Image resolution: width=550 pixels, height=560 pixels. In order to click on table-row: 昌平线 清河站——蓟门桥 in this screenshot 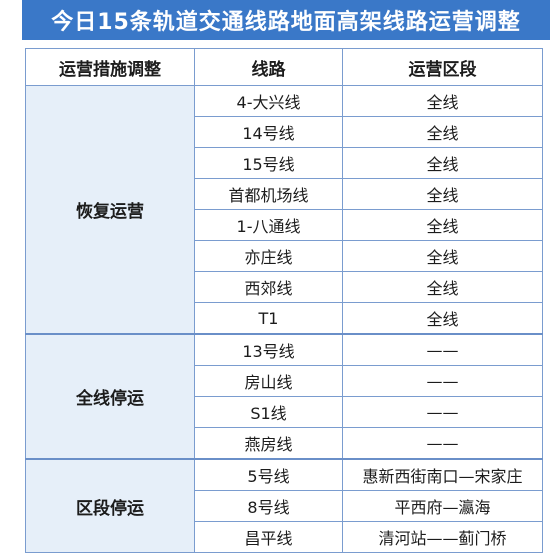, I will do `click(284, 537)`.